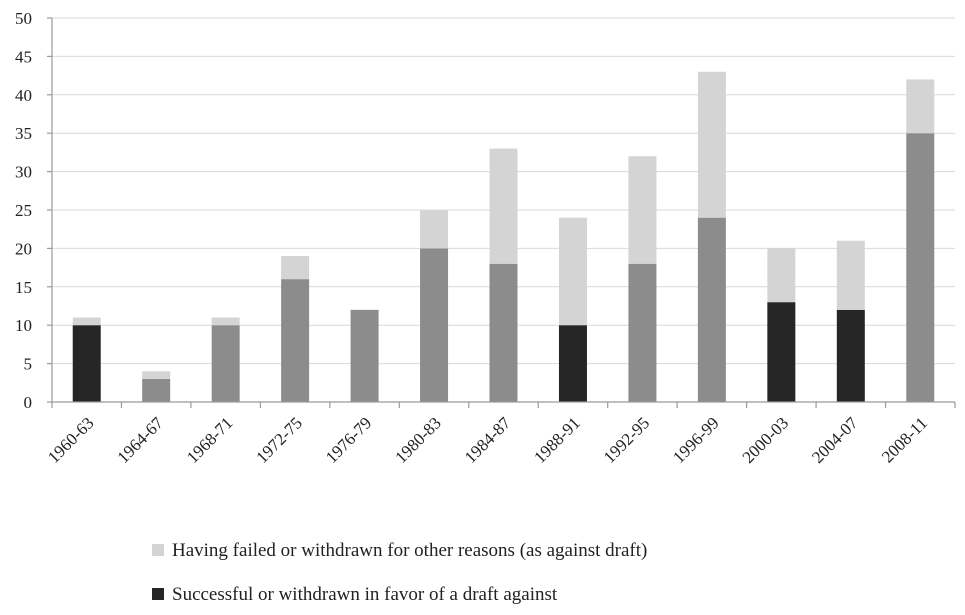  Describe the element at coordinates (23, 133) in the screenshot. I see `y-tick-label: 35` at that location.